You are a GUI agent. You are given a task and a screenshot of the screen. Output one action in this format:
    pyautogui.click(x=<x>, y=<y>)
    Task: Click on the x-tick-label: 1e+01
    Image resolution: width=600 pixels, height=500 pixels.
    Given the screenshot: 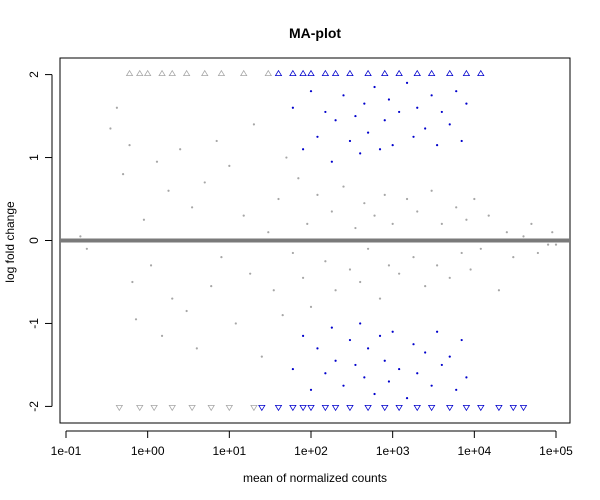 What is the action you would take?
    pyautogui.click(x=229, y=451)
    